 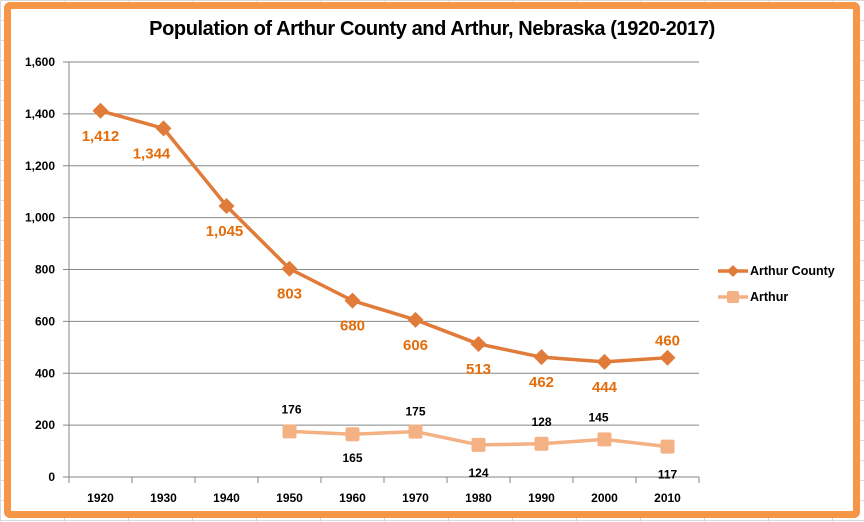 I want to click on data-label: 175, so click(x=415, y=412).